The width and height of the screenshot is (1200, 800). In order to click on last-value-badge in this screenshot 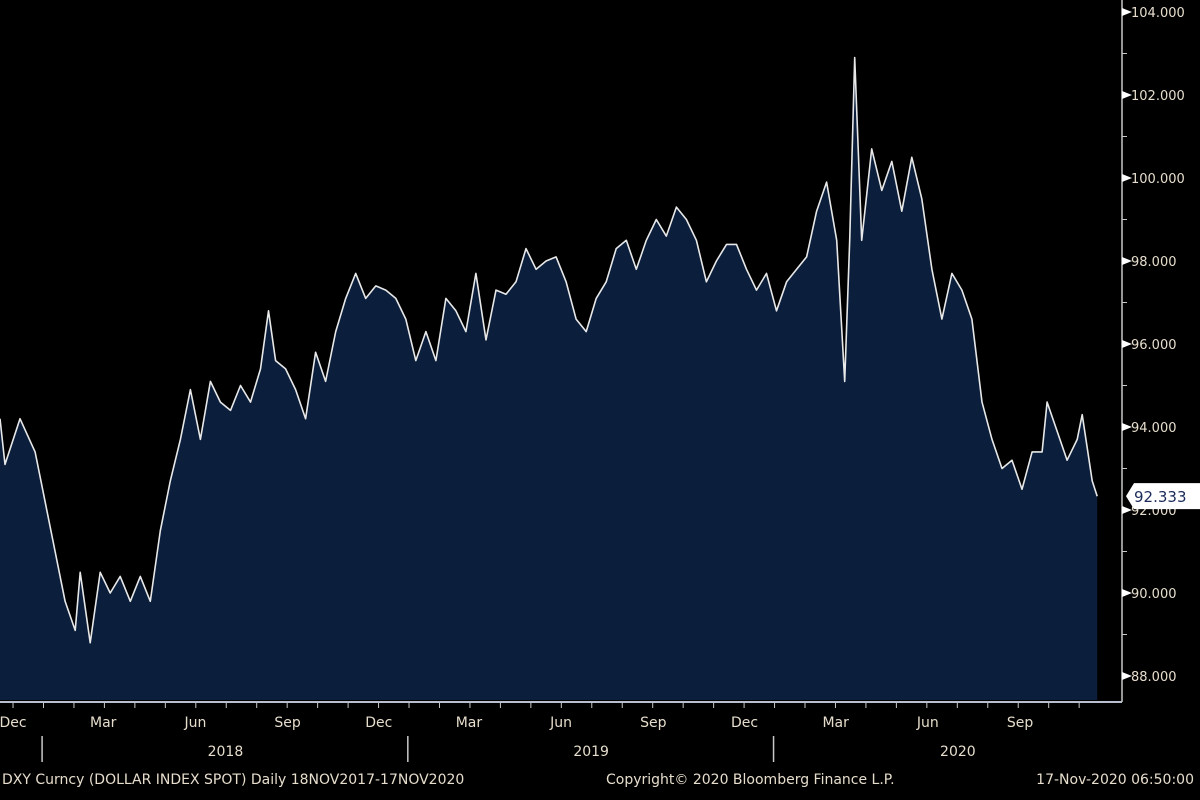, I will do `click(1163, 496)`.